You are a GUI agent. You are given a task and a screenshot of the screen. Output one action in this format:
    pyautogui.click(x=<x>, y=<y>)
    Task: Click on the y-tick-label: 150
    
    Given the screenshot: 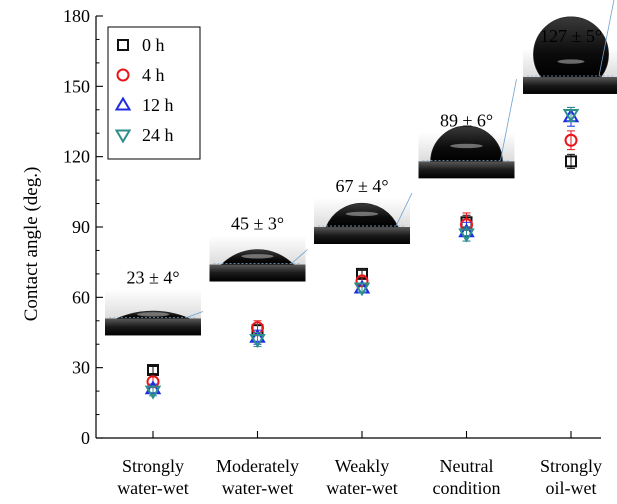 What is the action you would take?
    pyautogui.click(x=76, y=86)
    